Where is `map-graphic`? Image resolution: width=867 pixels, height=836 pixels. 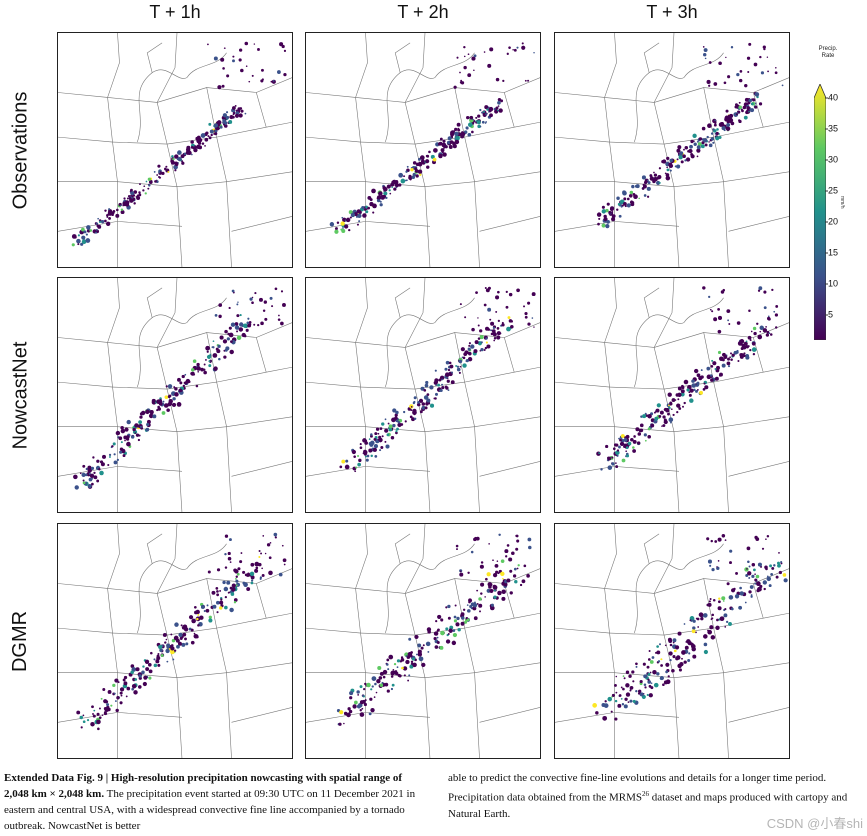 map-graphic is located at coordinates (672, 395).